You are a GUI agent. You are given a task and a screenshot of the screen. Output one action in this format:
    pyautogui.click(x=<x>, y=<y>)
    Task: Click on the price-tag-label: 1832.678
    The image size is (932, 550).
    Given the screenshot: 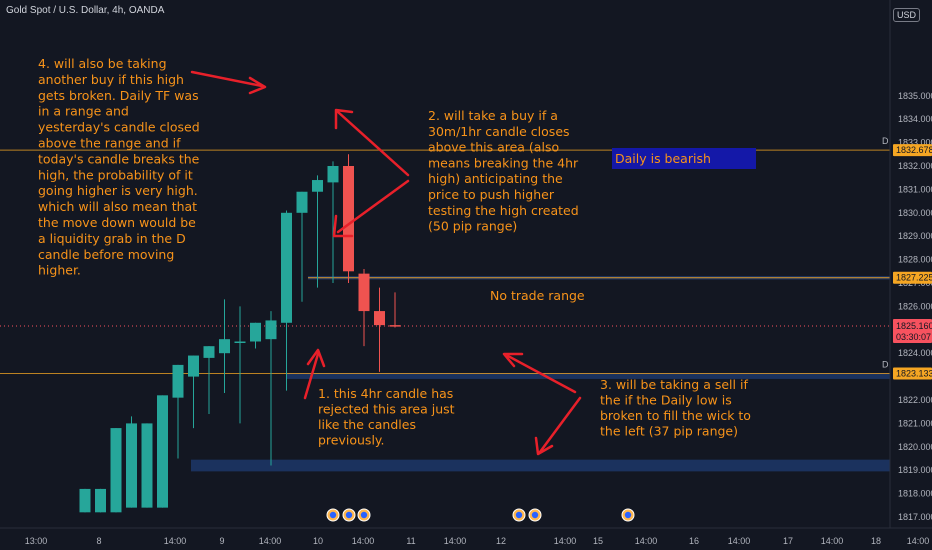 What is the action you would take?
    pyautogui.click(x=914, y=150)
    